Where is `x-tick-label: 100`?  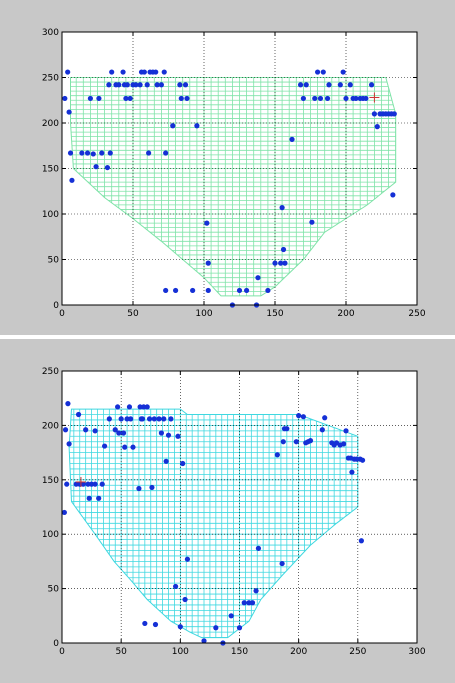
x-tick-label: 100 is located at coordinates (180, 652).